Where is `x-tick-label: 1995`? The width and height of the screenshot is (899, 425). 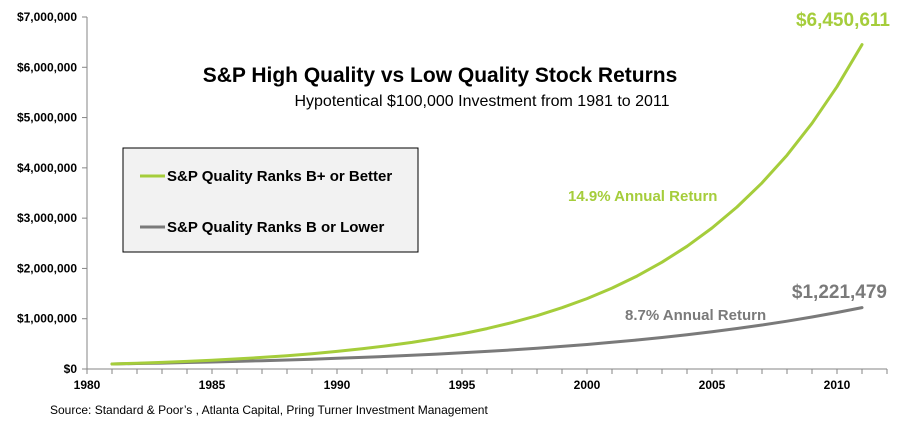 x-tick-label: 1995 is located at coordinates (462, 385).